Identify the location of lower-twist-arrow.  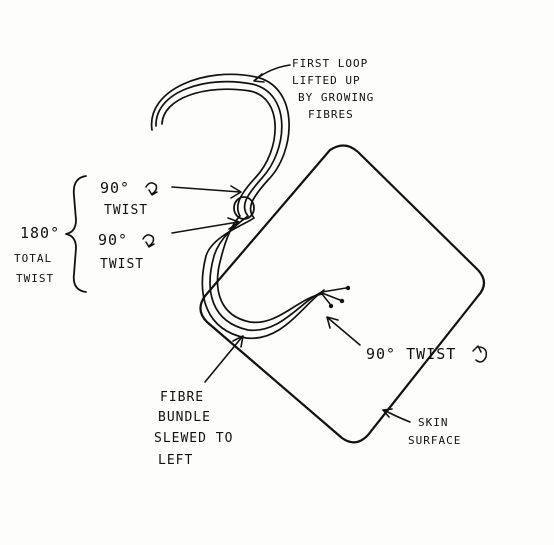
(205, 225).